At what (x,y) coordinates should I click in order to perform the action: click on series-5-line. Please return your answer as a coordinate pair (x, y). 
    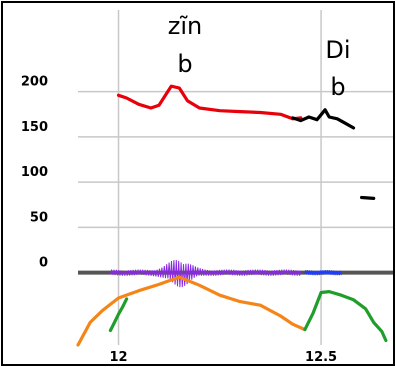
    Looking at the image, I should click on (345, 316).